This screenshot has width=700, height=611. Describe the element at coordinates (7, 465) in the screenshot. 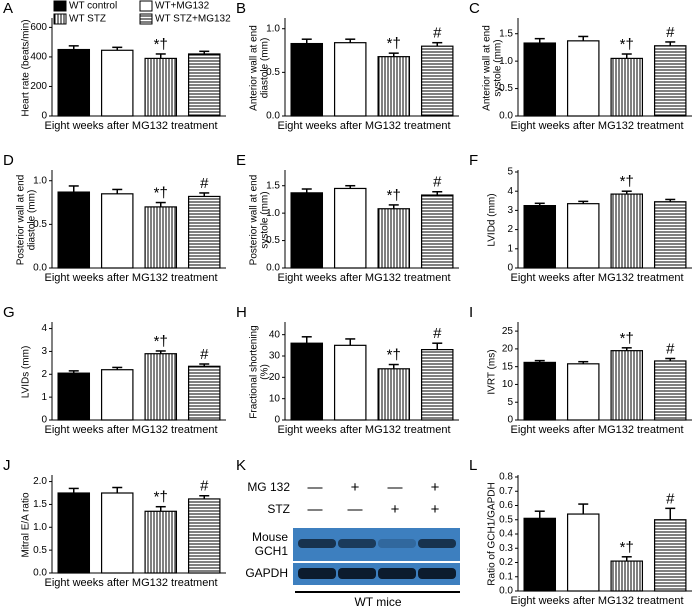

I see `panel-letter: J` at that location.